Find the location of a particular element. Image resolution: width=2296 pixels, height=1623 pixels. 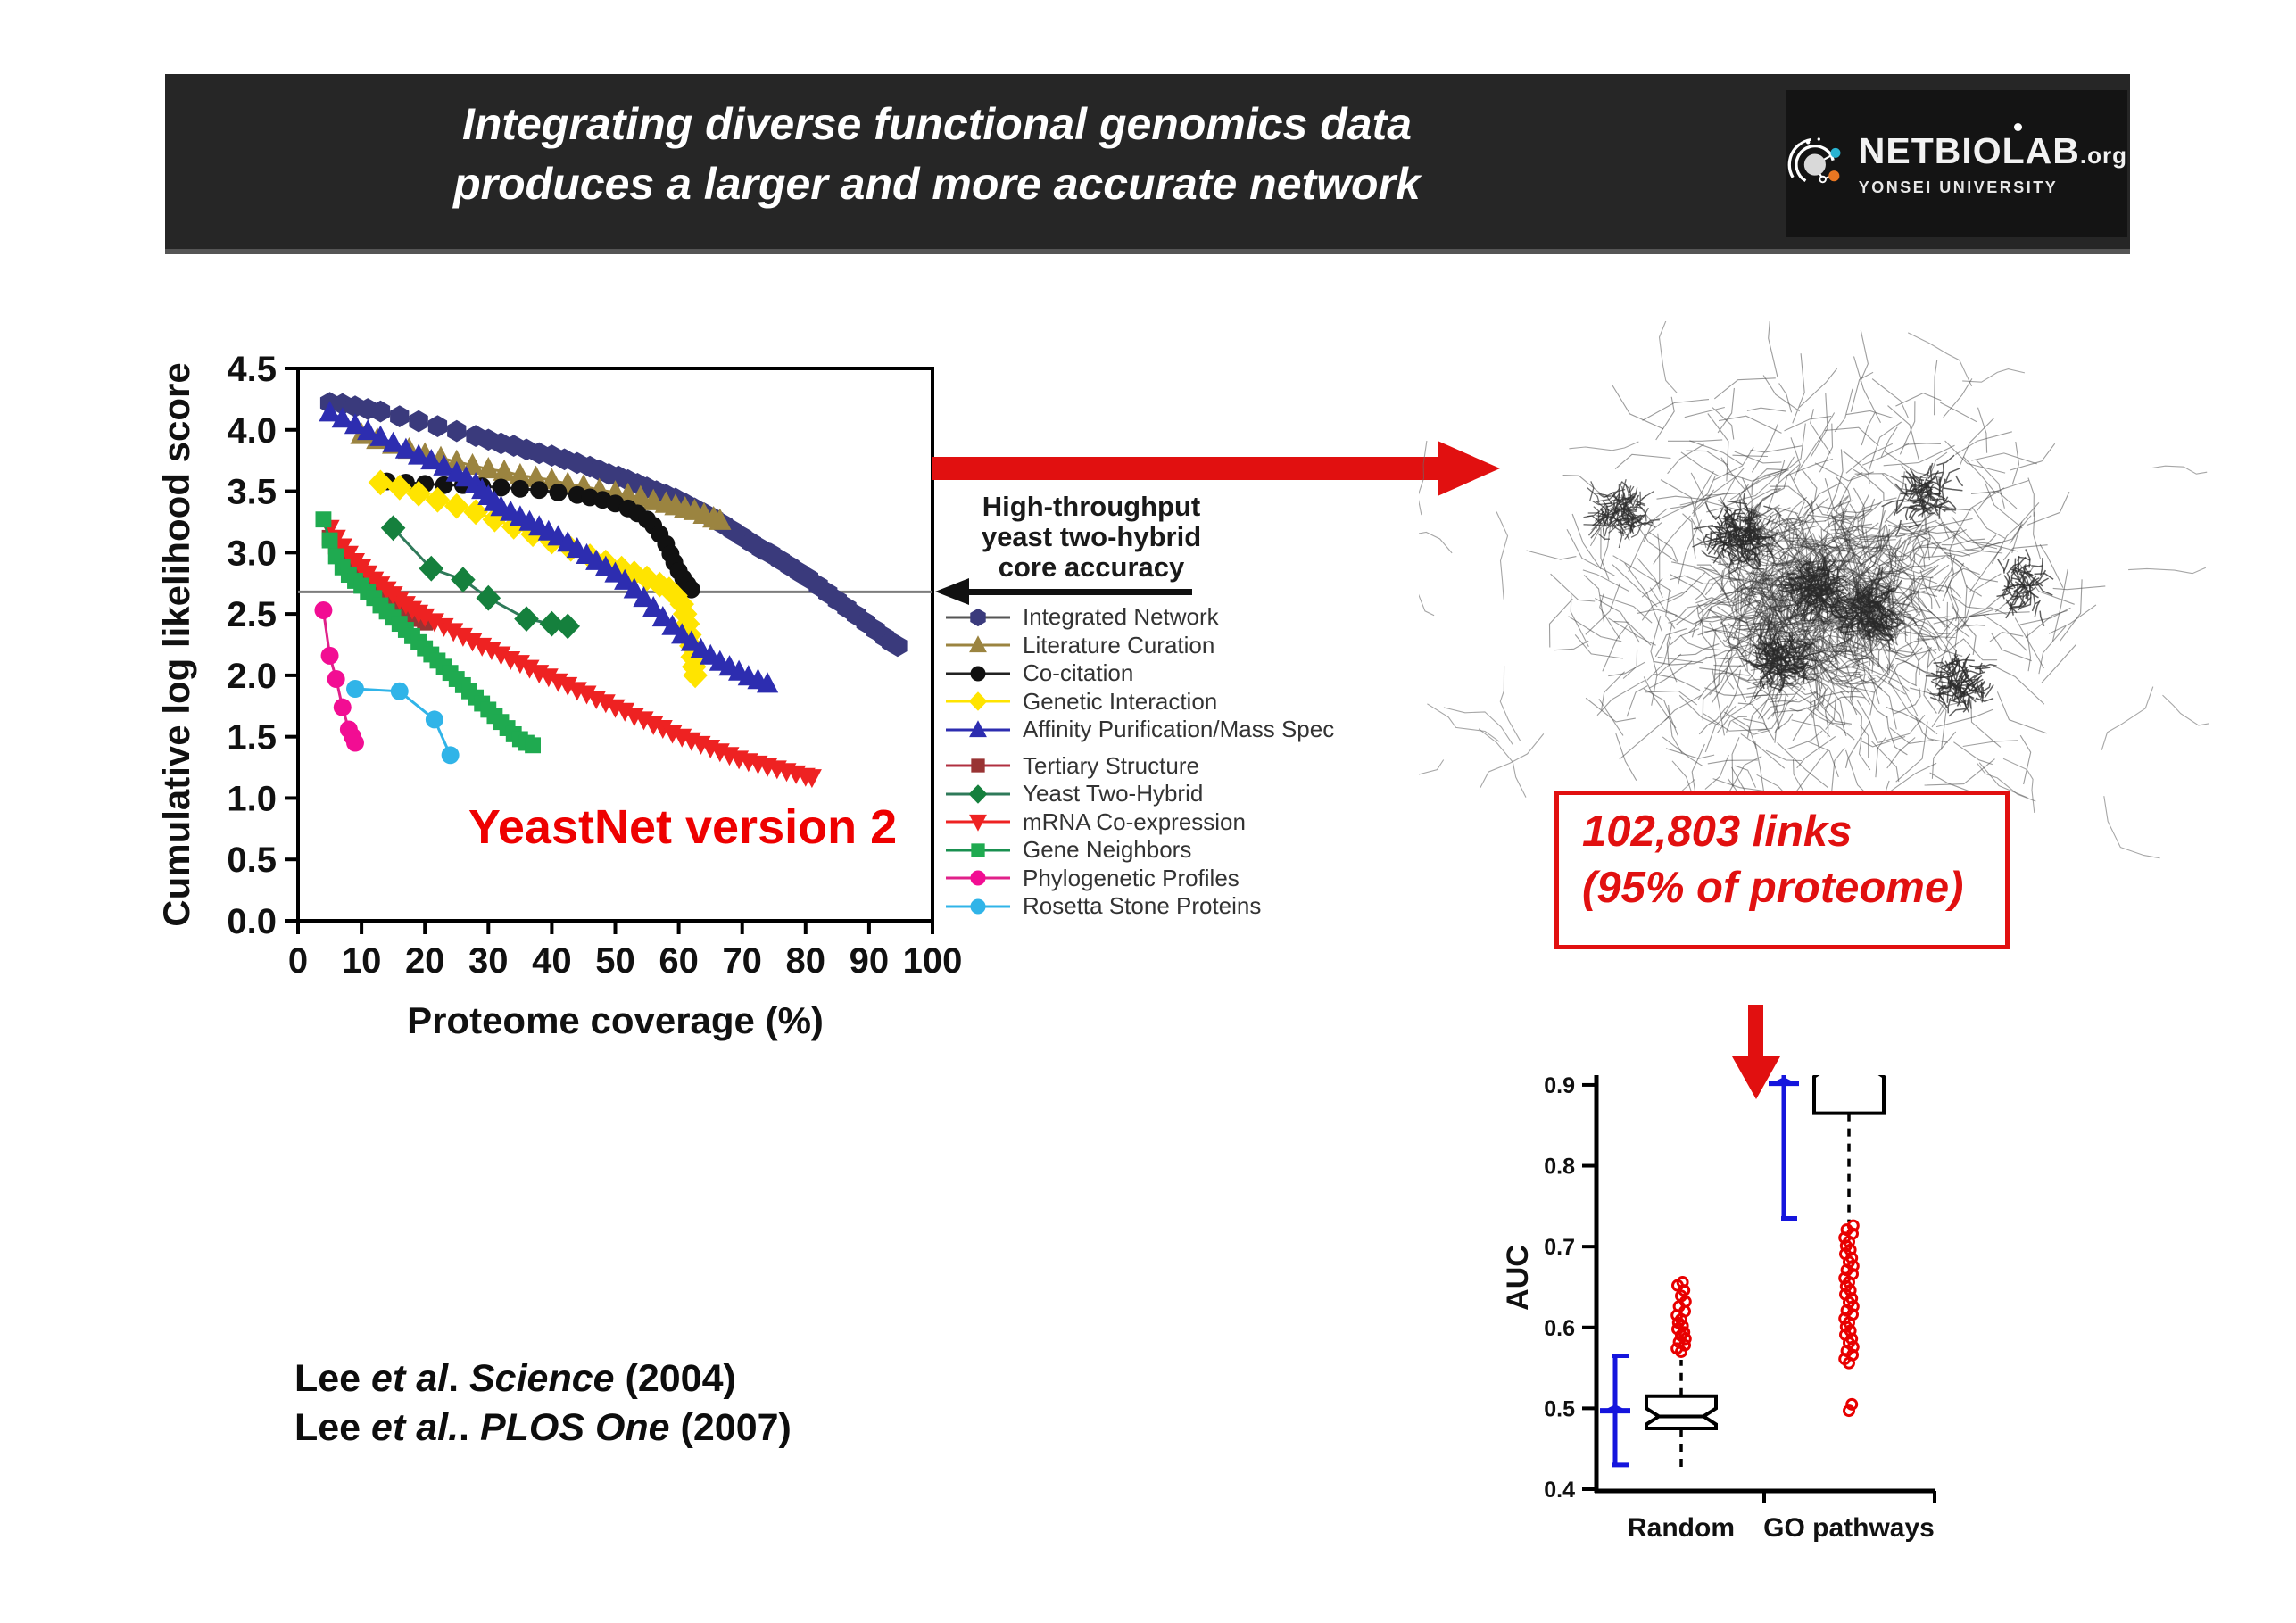

links-count-box: 102,803 links (95% of proteome) is located at coordinates (1782, 870).